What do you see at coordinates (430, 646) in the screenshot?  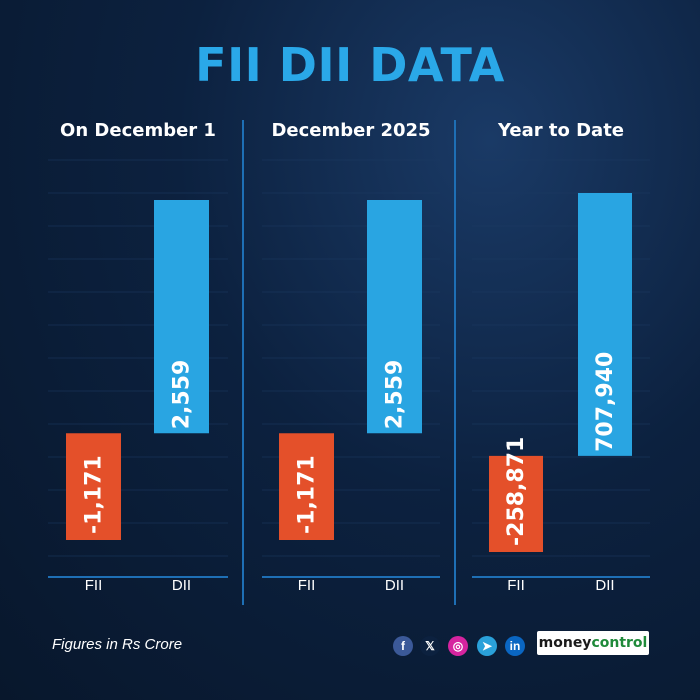 I see `x-icon: 𝕏` at bounding box center [430, 646].